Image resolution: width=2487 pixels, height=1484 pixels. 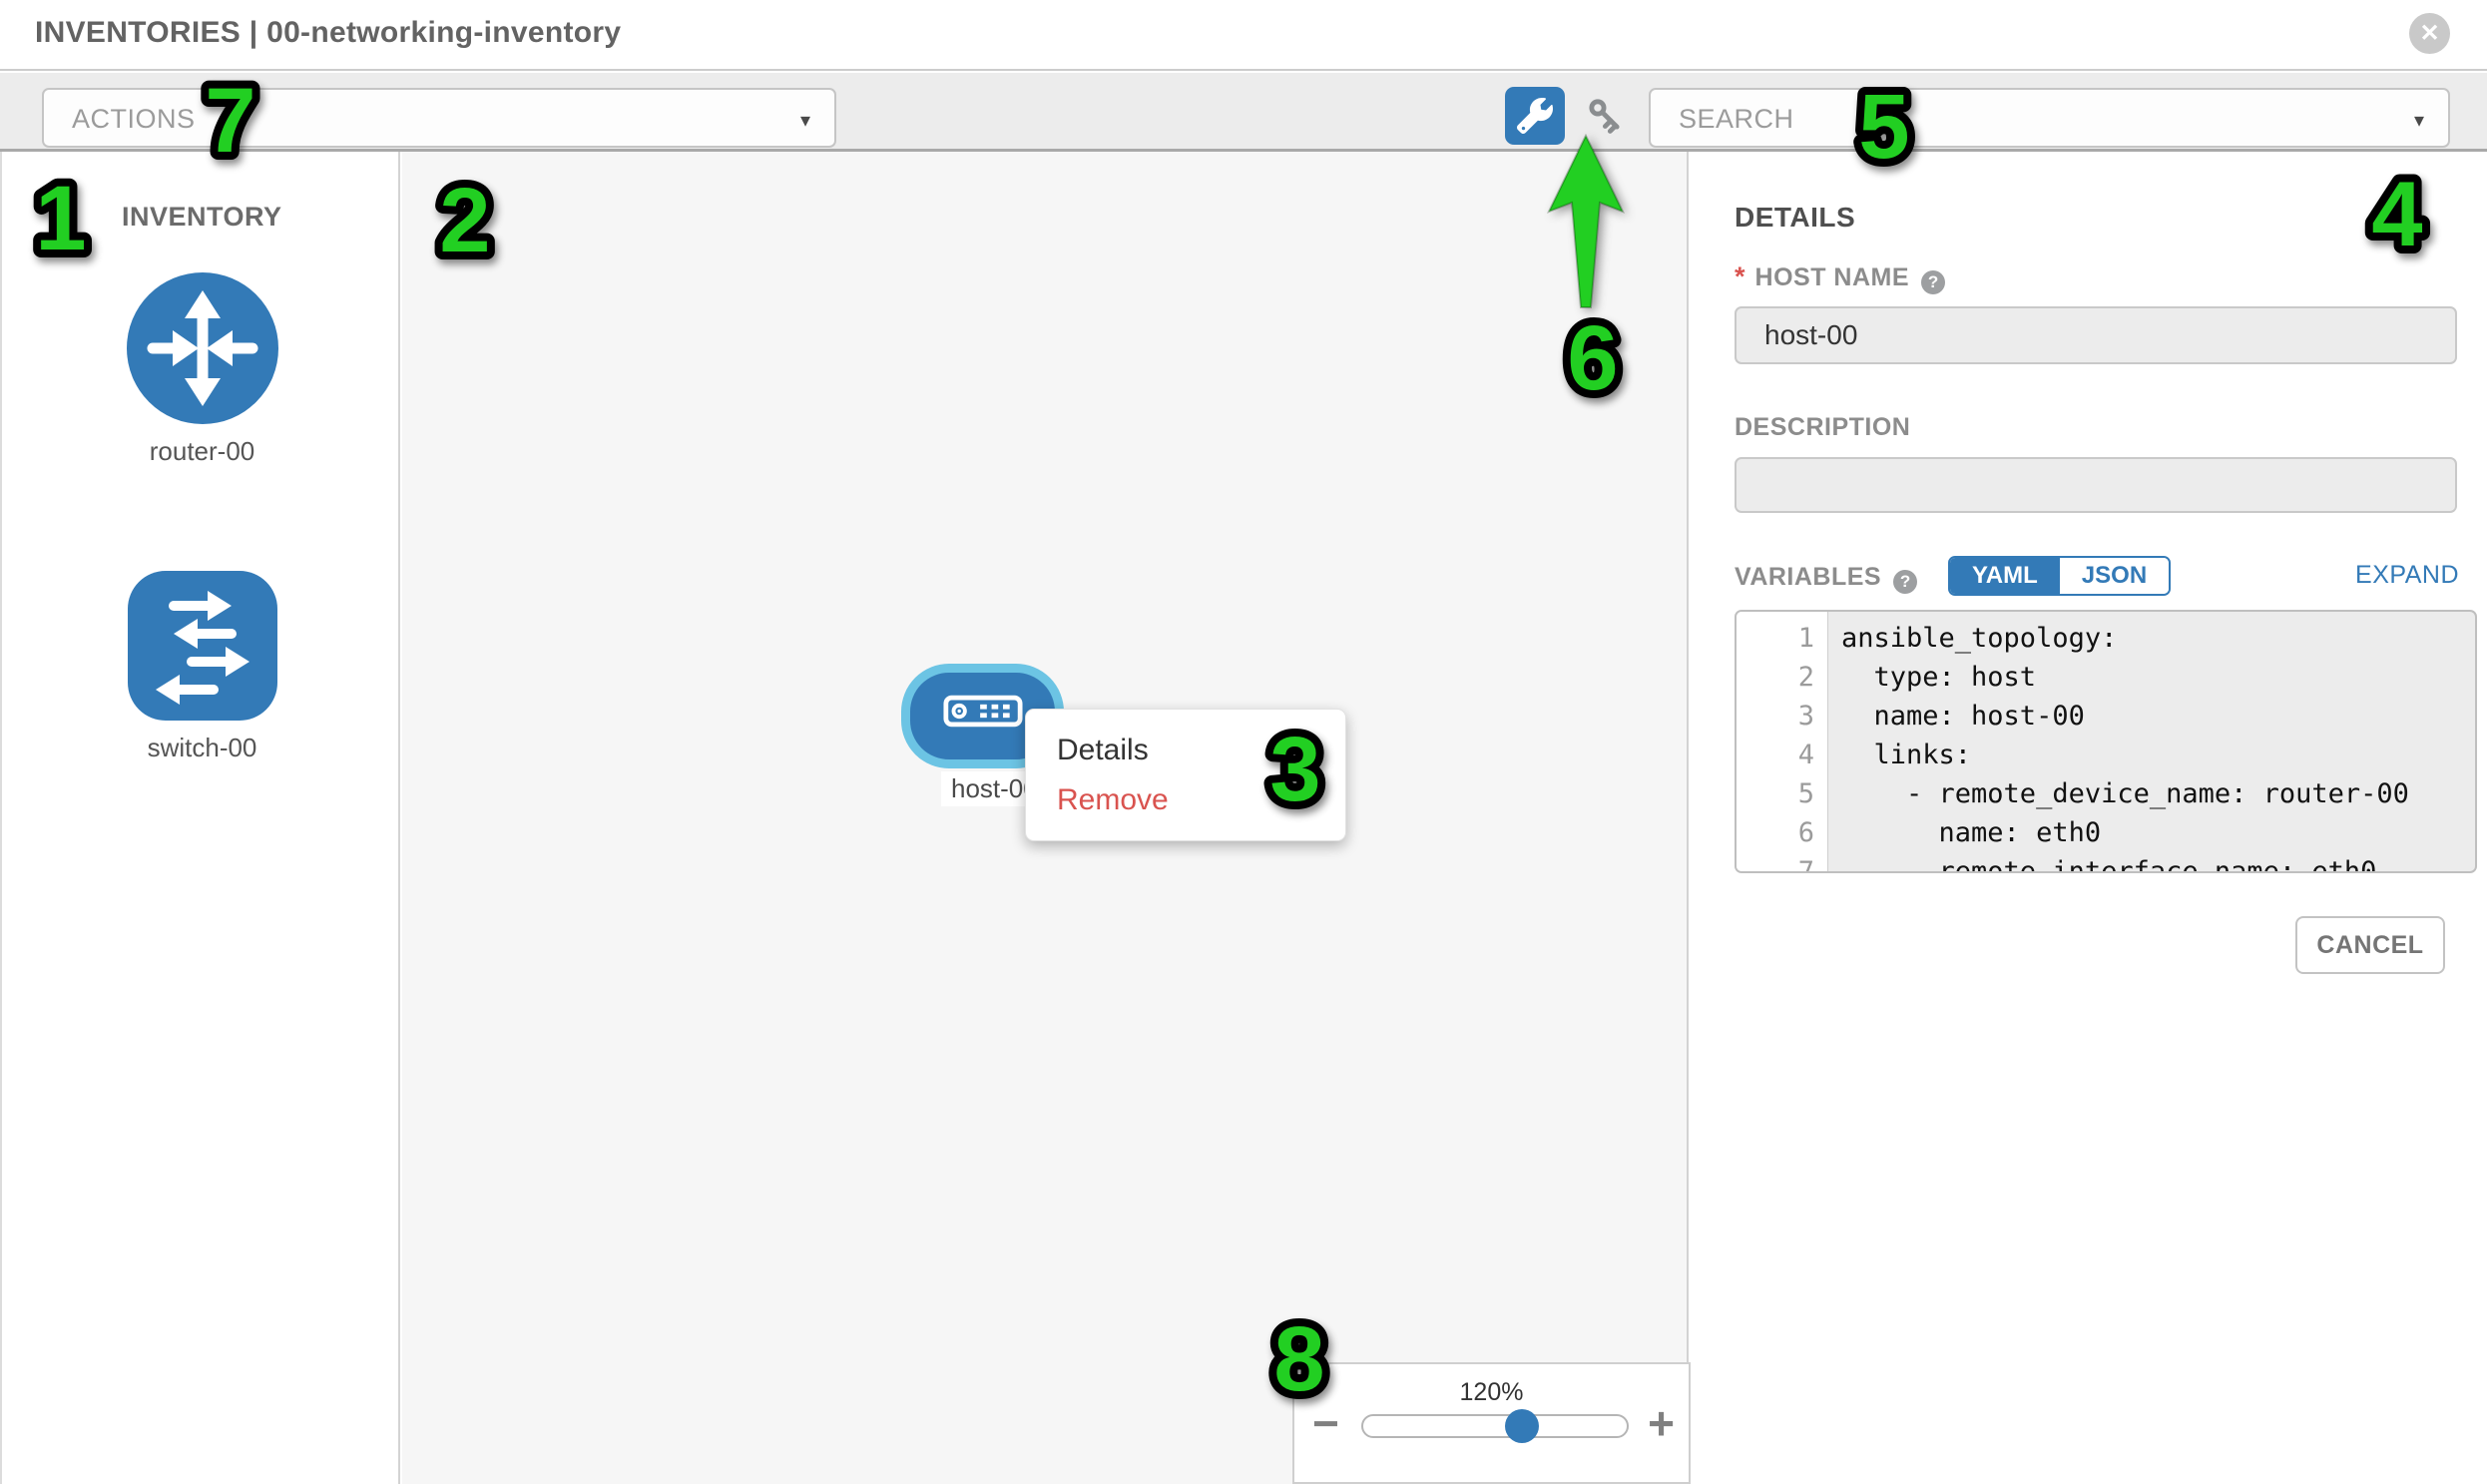 I want to click on code-line: 5 - remote_device_name: router-00, so click(x=2103, y=793).